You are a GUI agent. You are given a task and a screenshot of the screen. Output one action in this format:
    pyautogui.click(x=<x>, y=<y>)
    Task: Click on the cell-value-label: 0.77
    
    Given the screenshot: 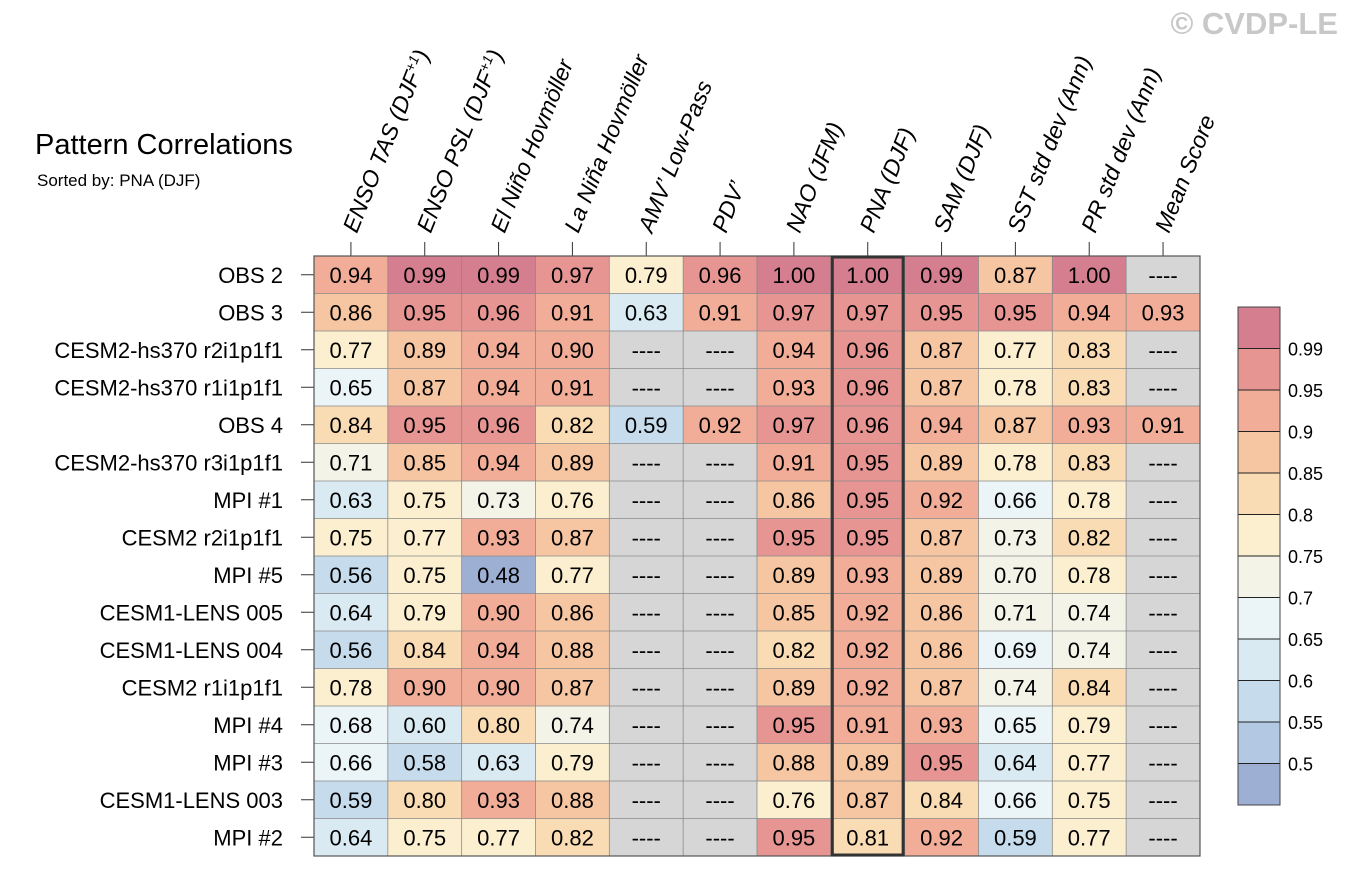 What is the action you would take?
    pyautogui.click(x=351, y=350)
    